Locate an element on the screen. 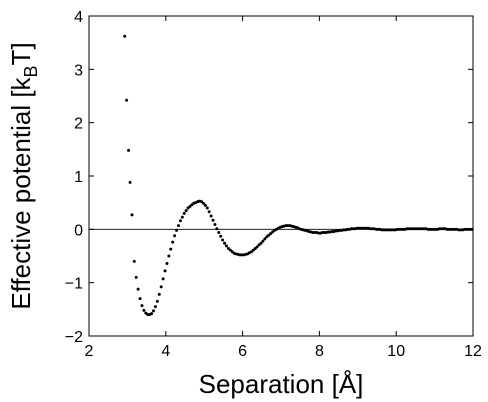 This screenshot has width=488, height=402. y-tick-labels: −2 −1 0 1 2 3 4 is located at coordinates (74, 177).